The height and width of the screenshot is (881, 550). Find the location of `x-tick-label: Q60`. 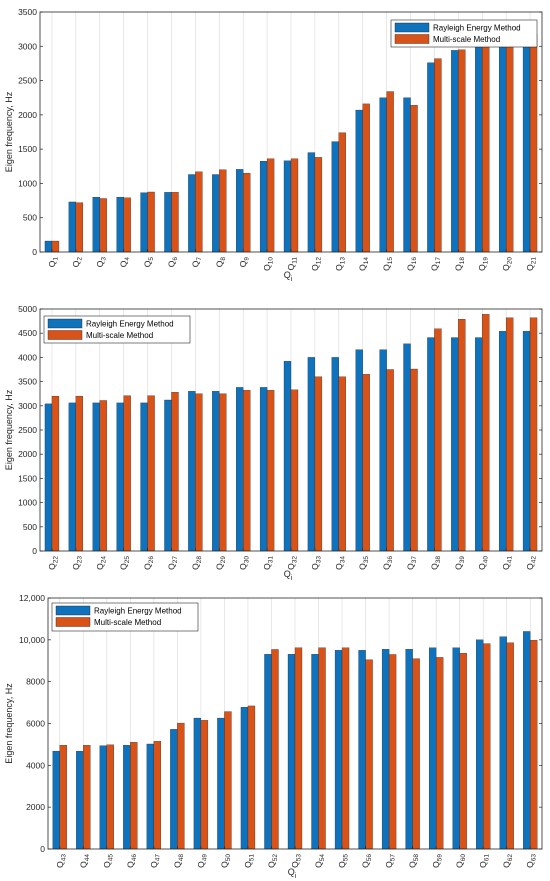

x-tick-label: Q60 is located at coordinates (461, 861).